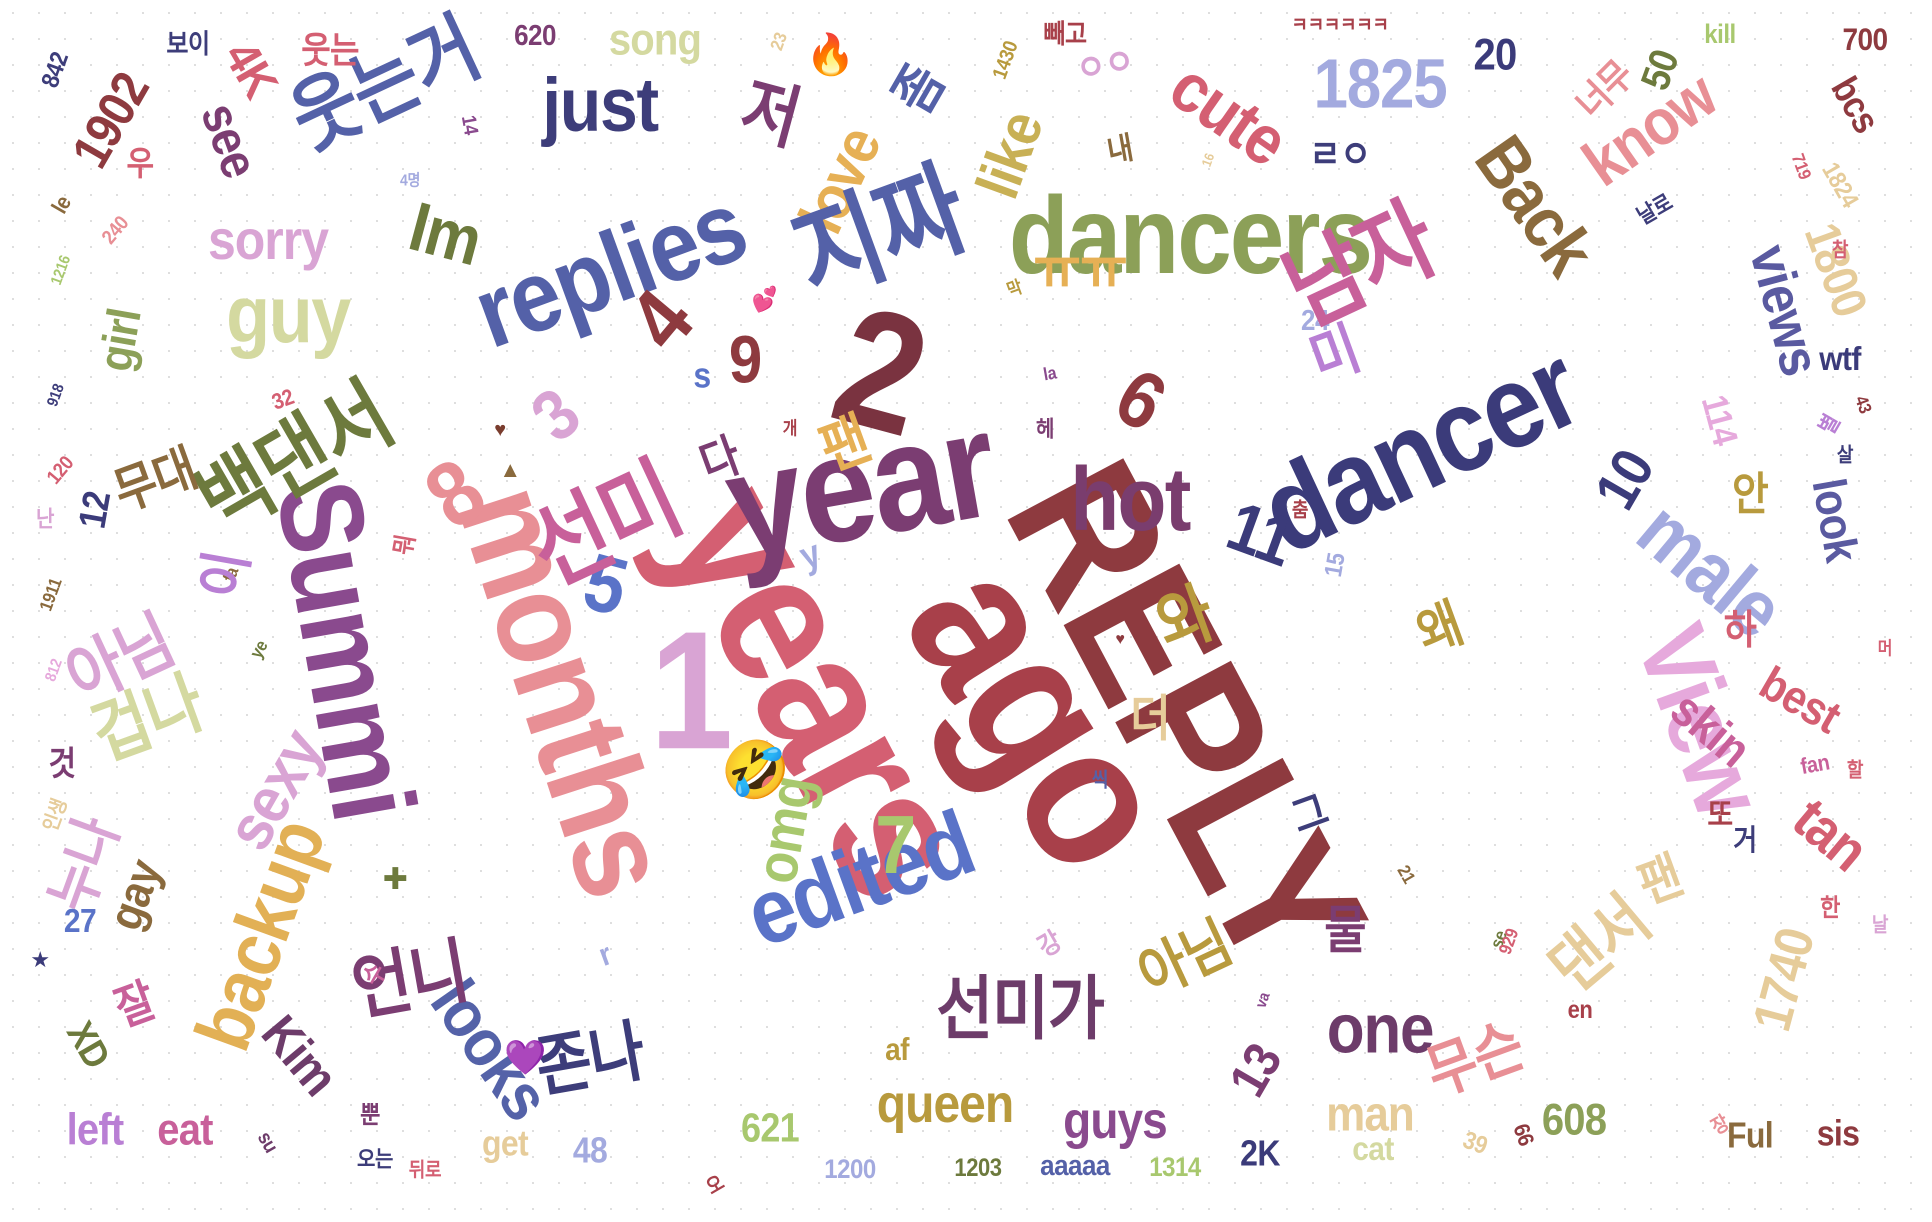  Describe the element at coordinates (1855, 105) in the screenshot. I see `cloud-word: bcs` at that location.